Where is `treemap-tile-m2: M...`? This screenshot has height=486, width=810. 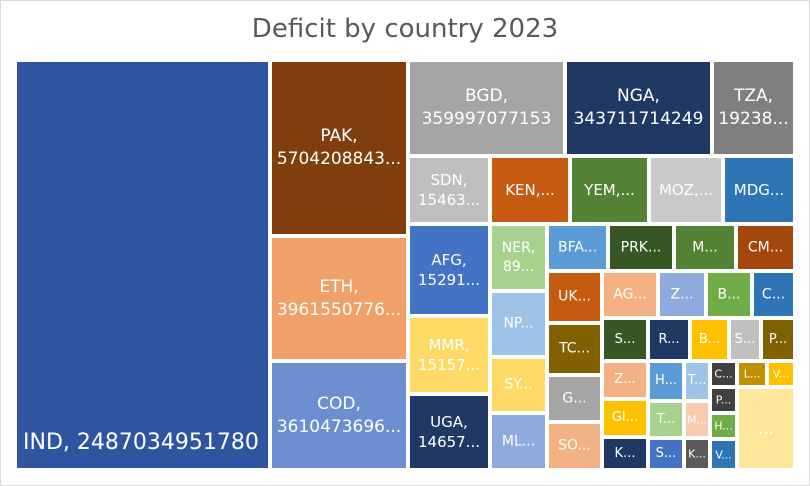
treemap-tile-m2: M... is located at coordinates (697, 419).